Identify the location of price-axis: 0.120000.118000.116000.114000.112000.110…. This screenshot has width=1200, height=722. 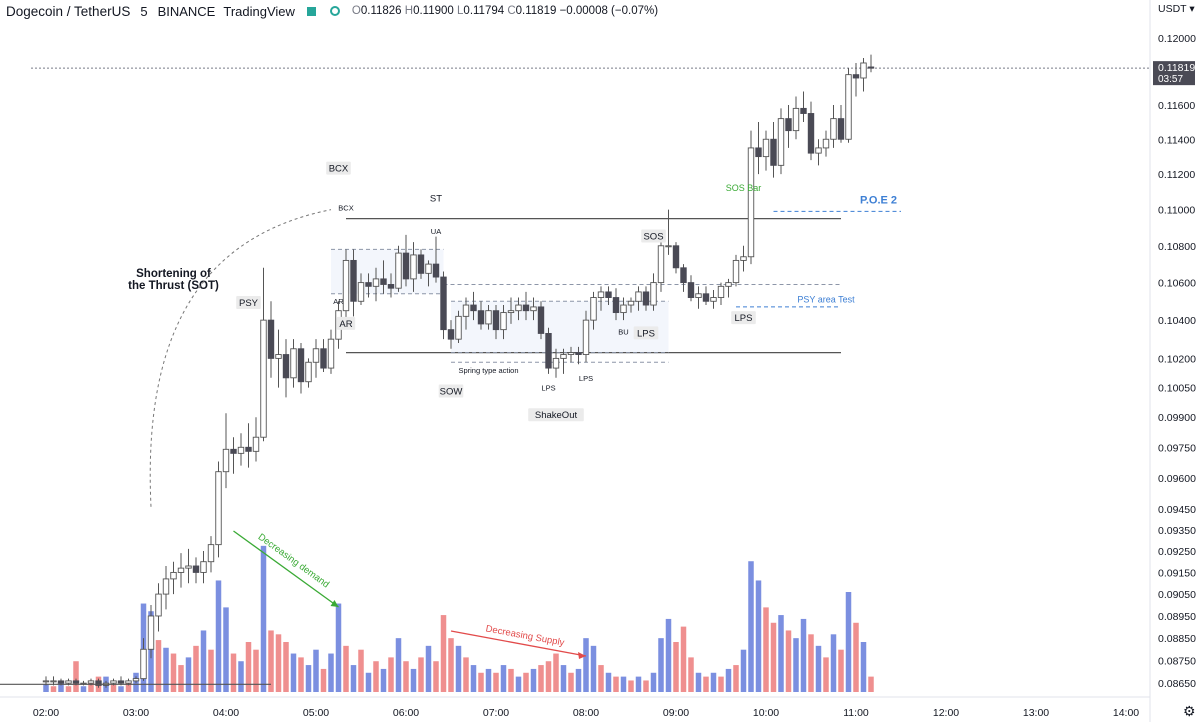
(1172, 361).